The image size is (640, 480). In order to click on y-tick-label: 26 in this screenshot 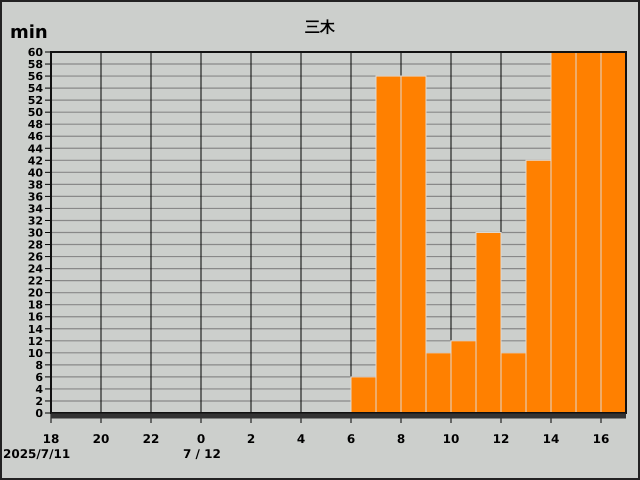, I will do `click(36, 257)`.